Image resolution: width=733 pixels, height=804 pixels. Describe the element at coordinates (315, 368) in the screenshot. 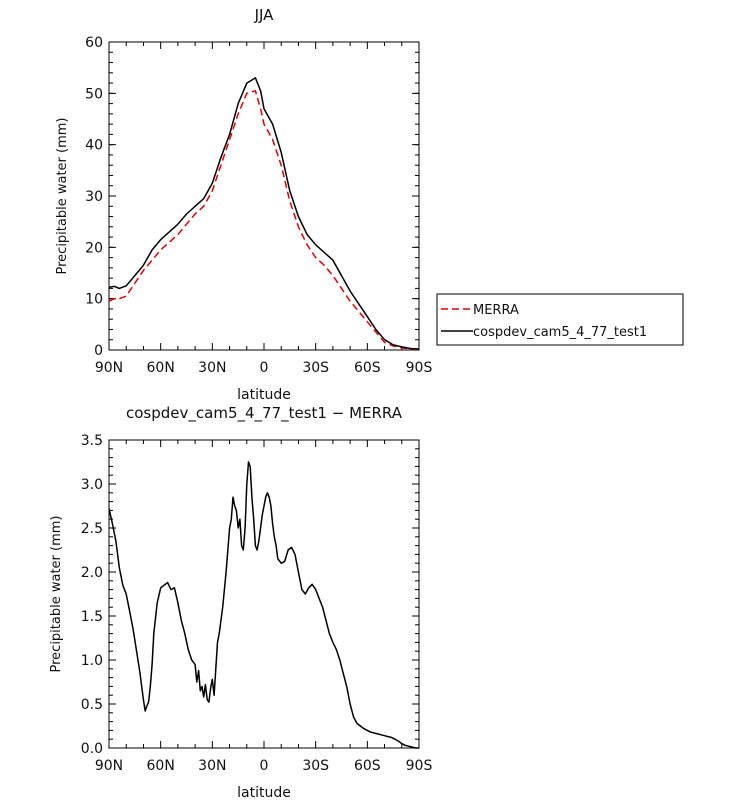

I see `top-x-tick-label: 30S` at that location.